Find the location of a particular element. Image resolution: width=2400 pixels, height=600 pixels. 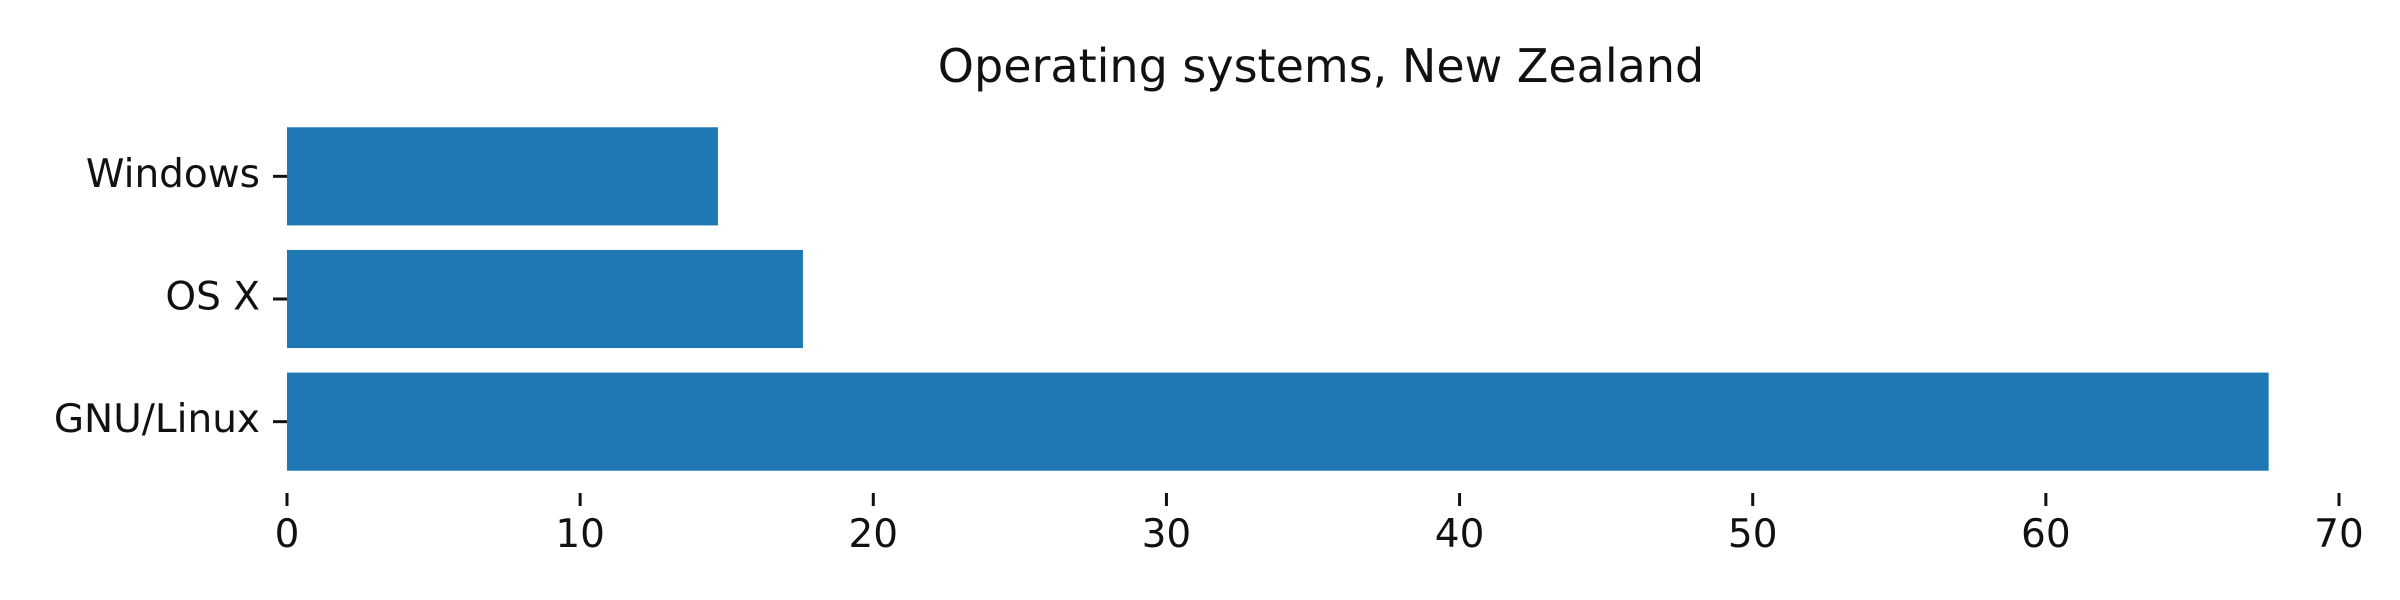

x-tick-label: 40 is located at coordinates (1460, 534).